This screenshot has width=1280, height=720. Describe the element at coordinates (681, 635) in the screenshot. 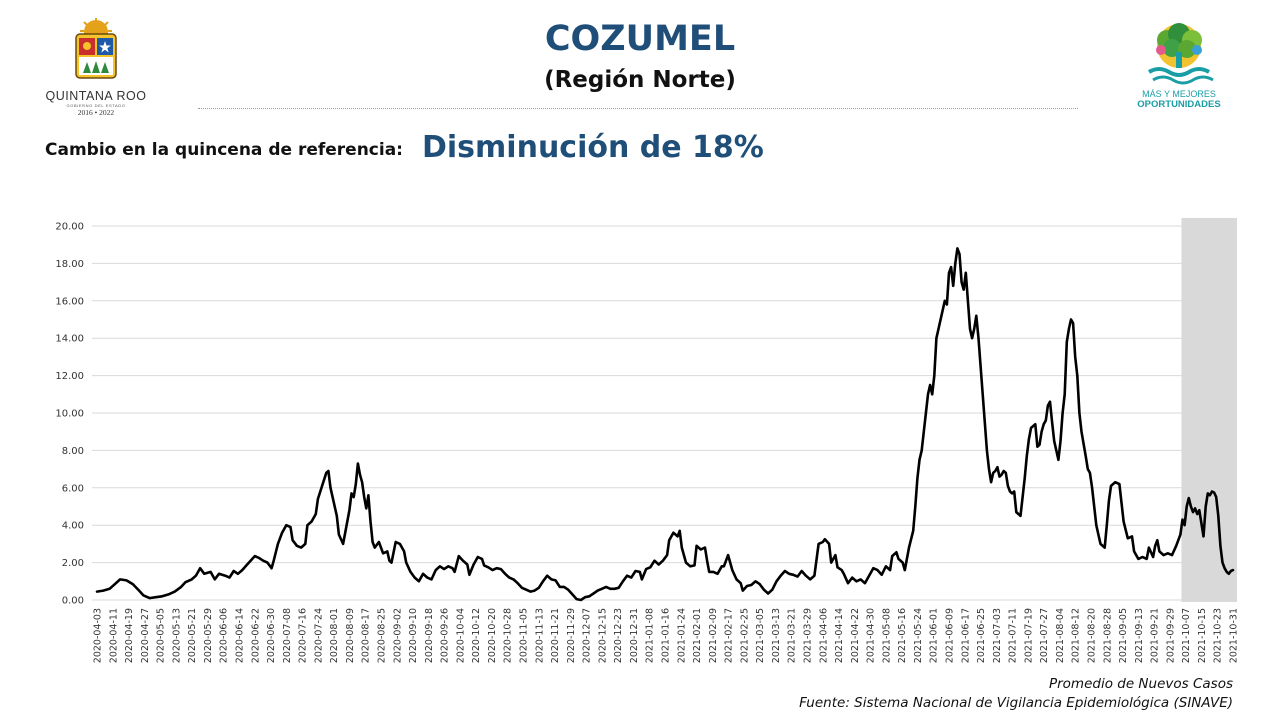

I see `x-tick-label: 2021-01-24` at that location.